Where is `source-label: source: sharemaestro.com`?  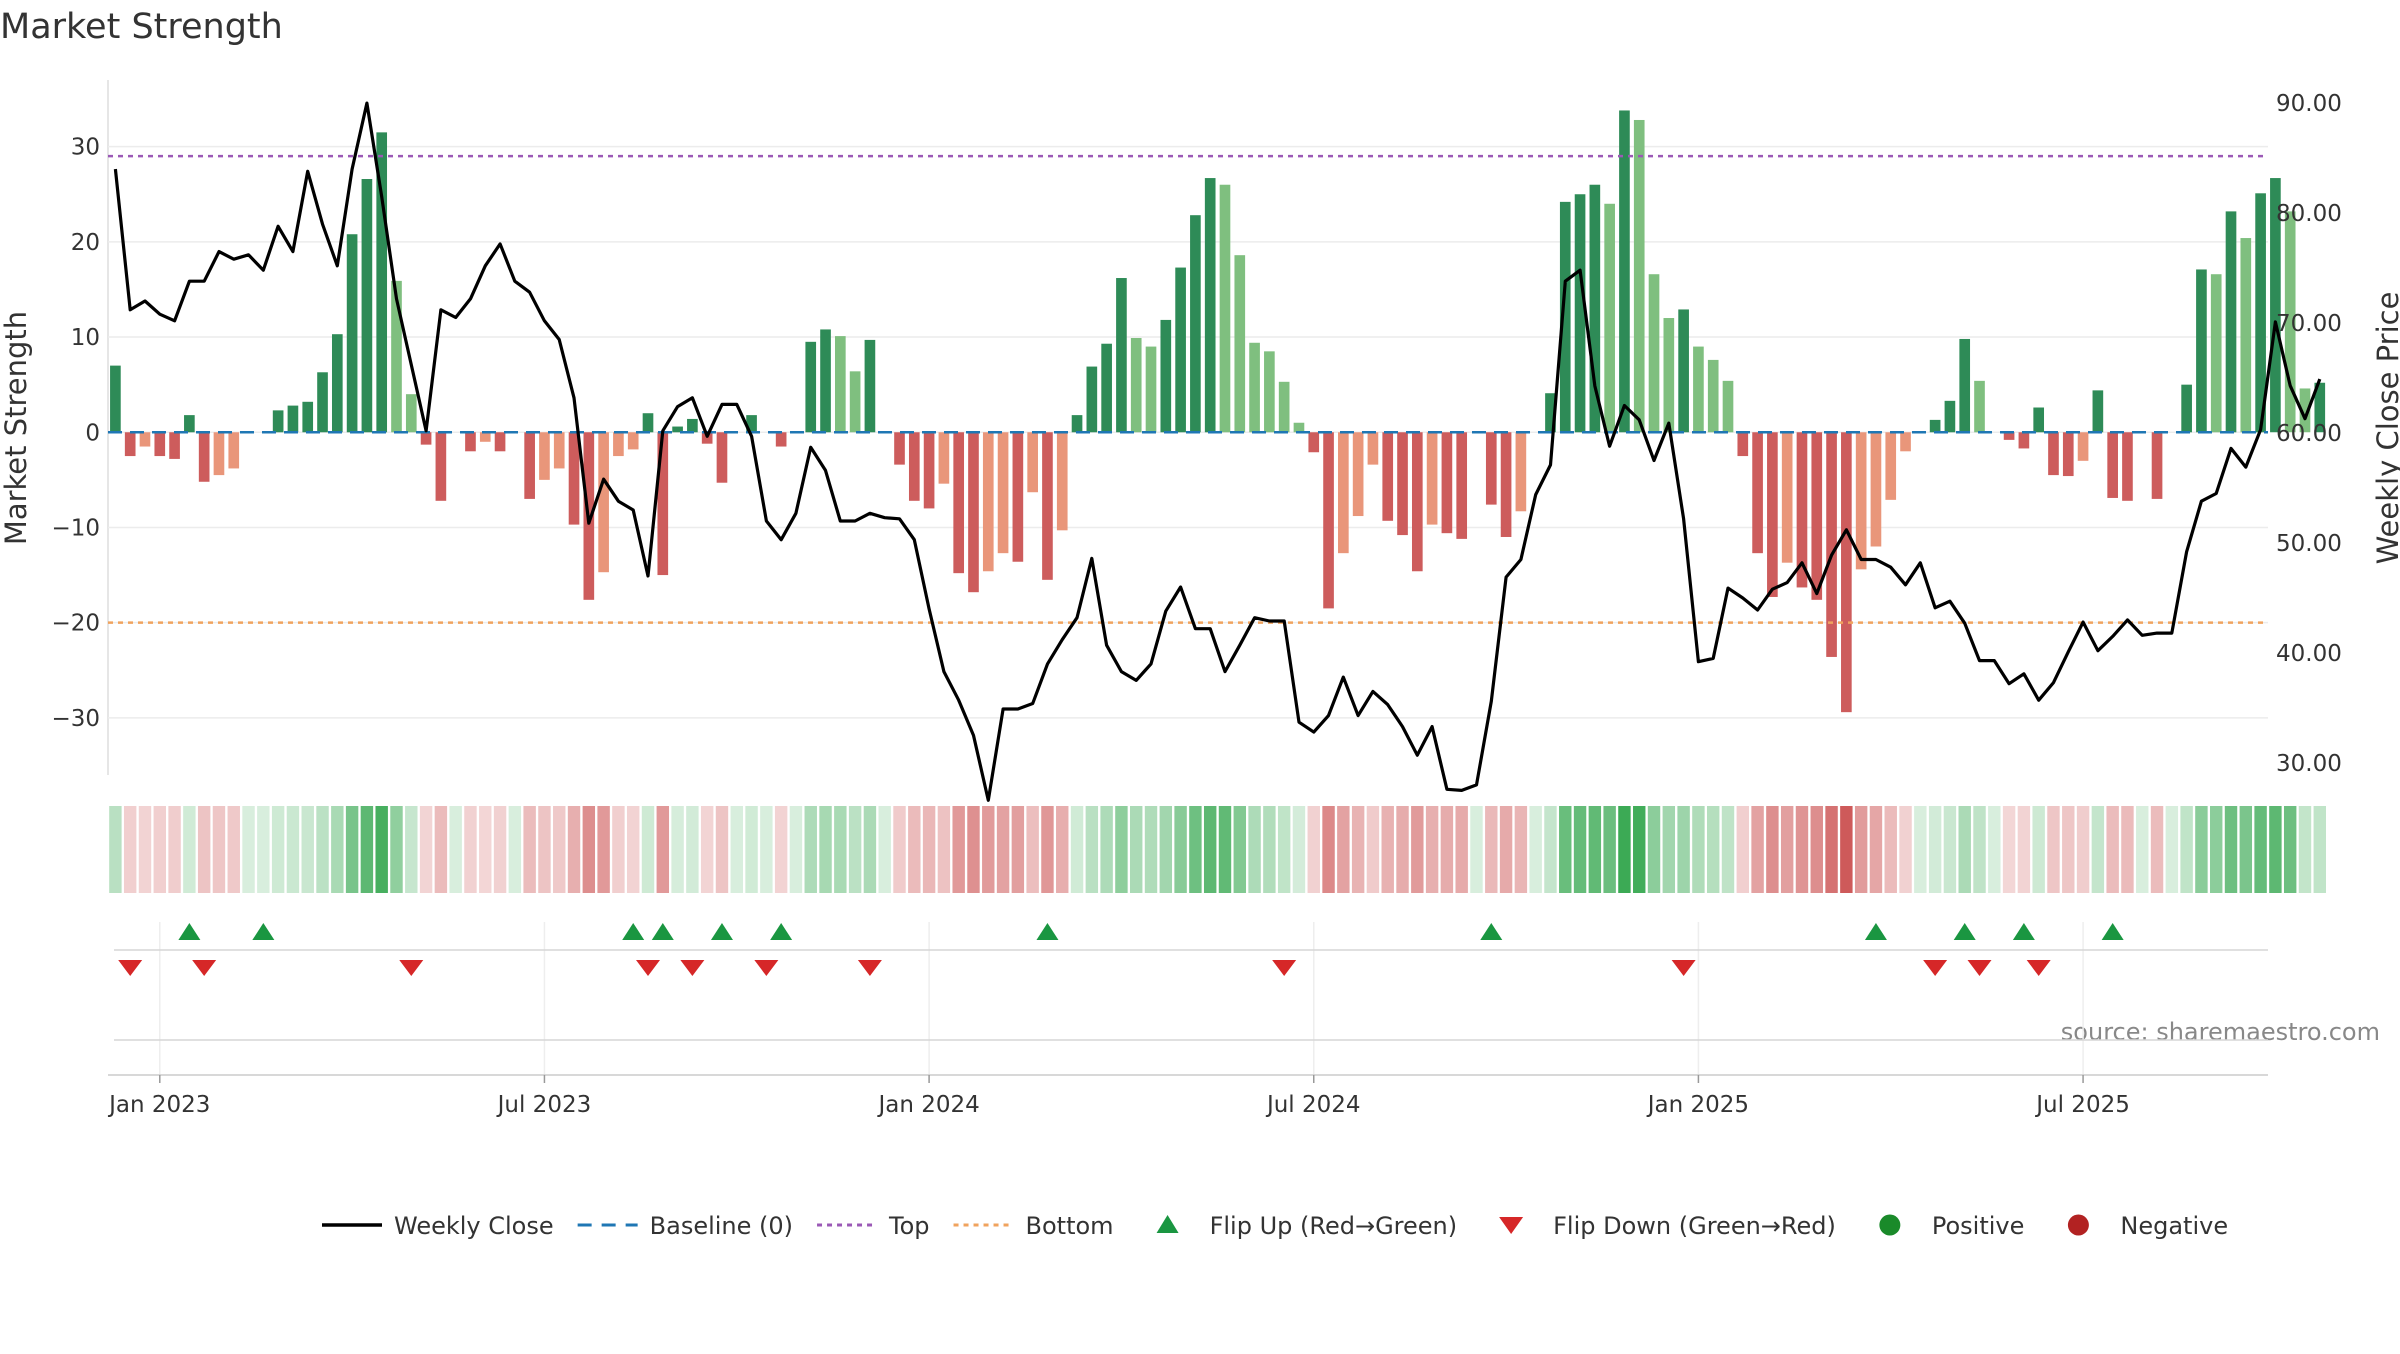 source-label: source: sharemaestro.com is located at coordinates (2220, 1032).